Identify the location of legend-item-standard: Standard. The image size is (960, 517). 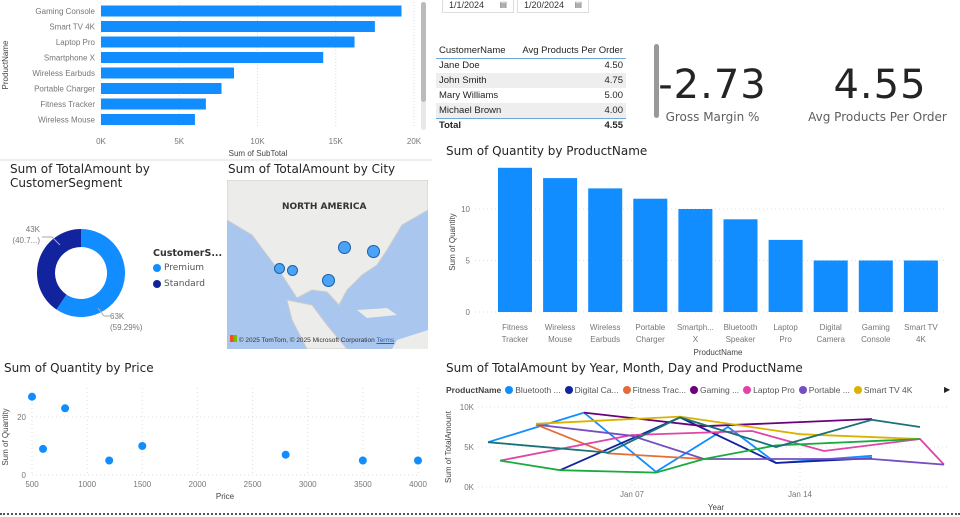
(187, 284).